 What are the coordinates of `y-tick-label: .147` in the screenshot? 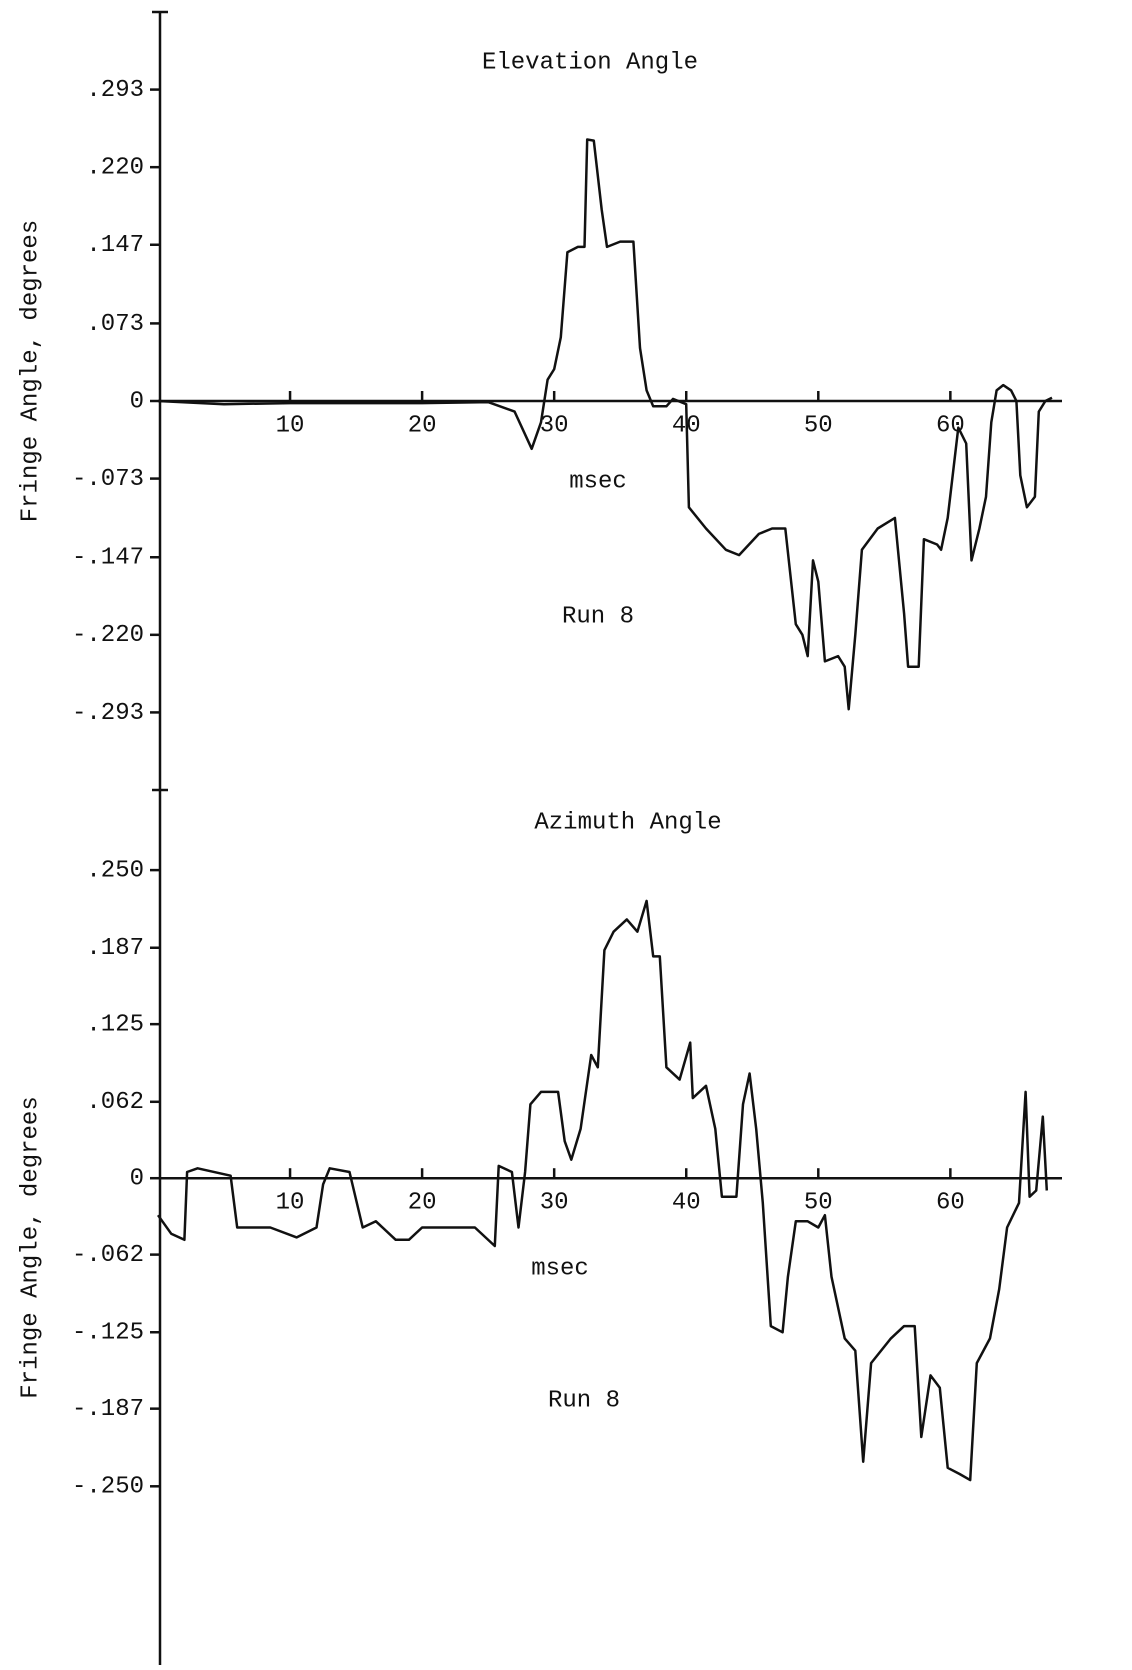 It's located at (115, 245).